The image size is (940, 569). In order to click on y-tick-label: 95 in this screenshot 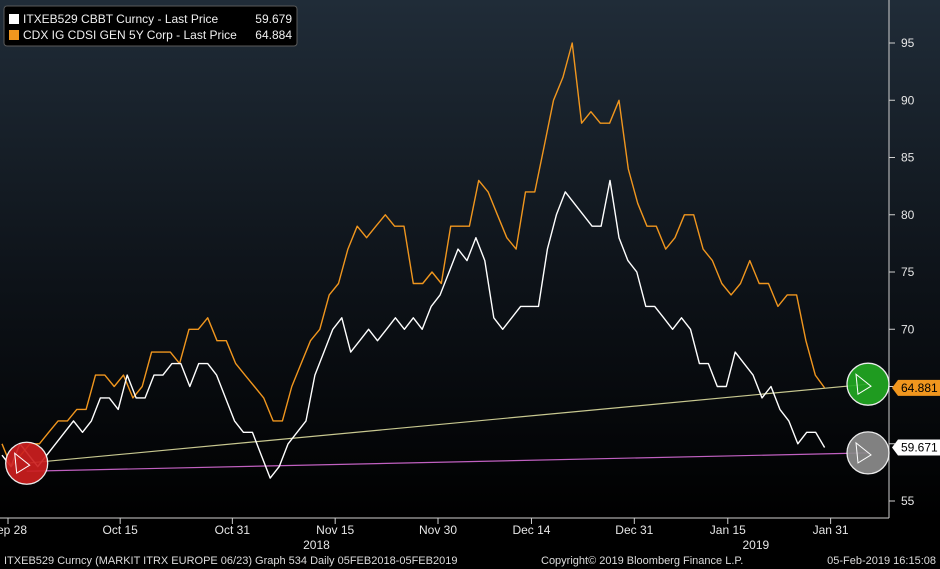, I will do `click(908, 43)`.